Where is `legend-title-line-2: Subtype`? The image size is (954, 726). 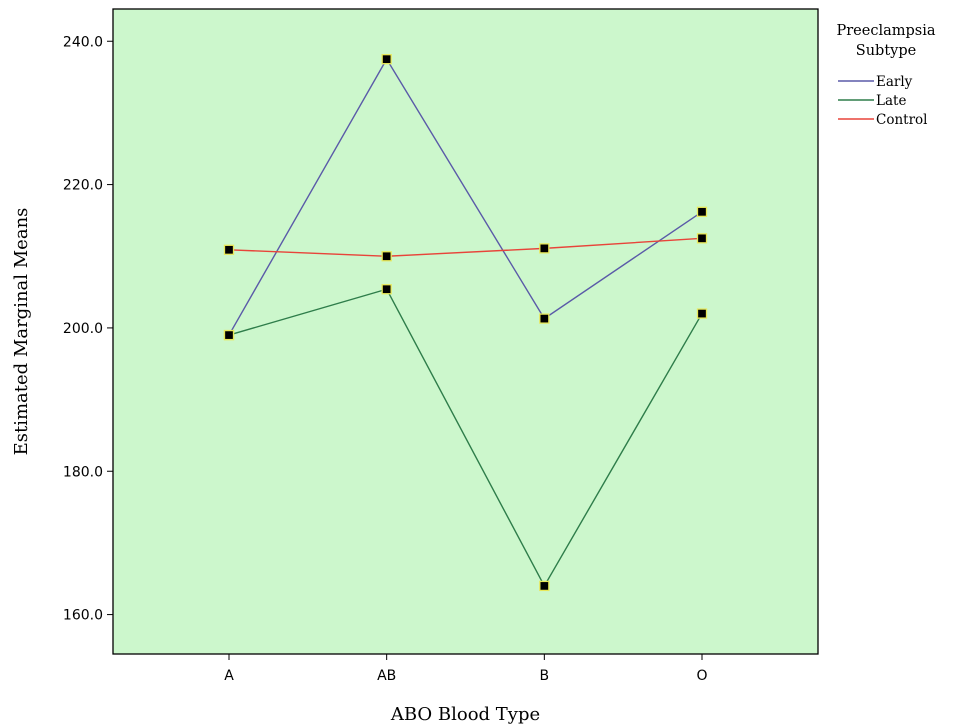 legend-title-line-2: Subtype is located at coordinates (886, 51).